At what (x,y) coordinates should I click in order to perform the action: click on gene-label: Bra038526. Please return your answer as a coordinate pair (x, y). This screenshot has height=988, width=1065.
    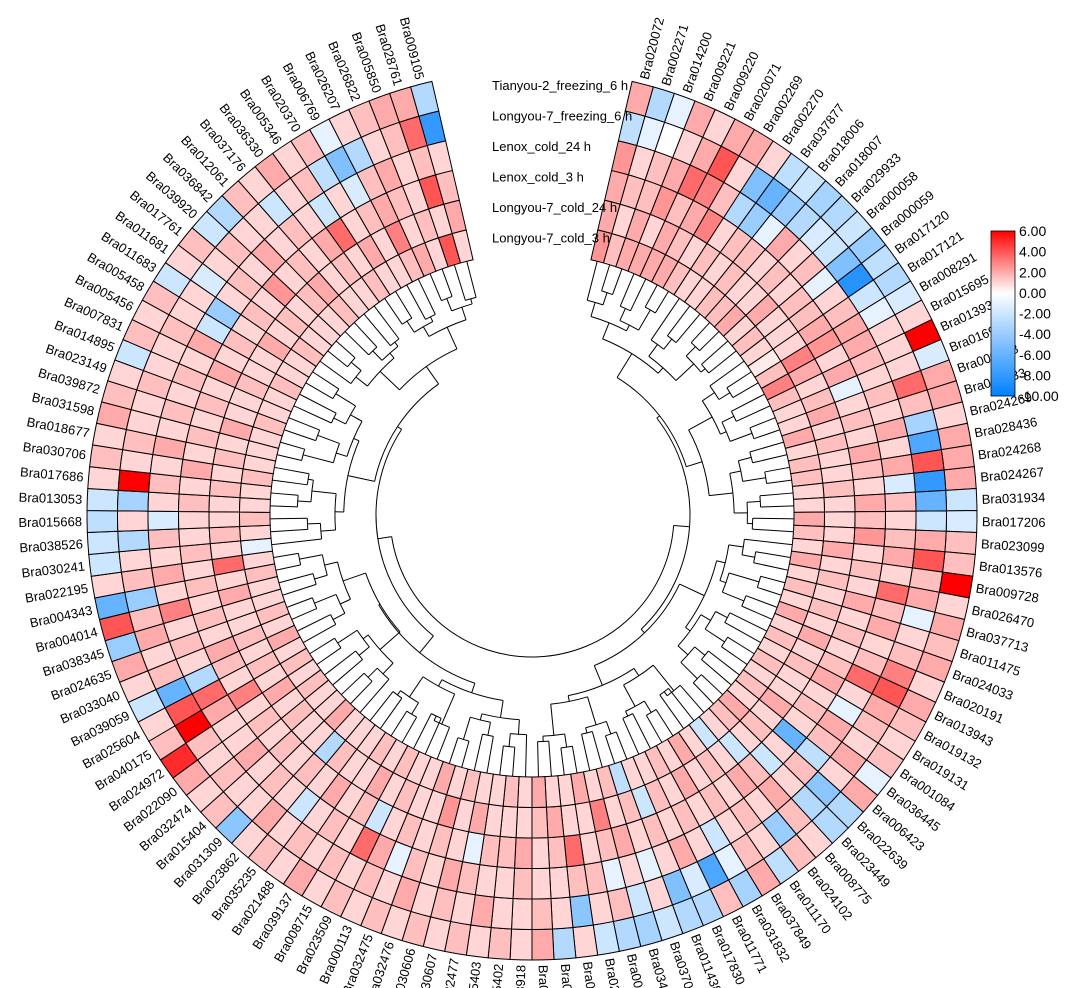
    Looking at the image, I should click on (51, 545).